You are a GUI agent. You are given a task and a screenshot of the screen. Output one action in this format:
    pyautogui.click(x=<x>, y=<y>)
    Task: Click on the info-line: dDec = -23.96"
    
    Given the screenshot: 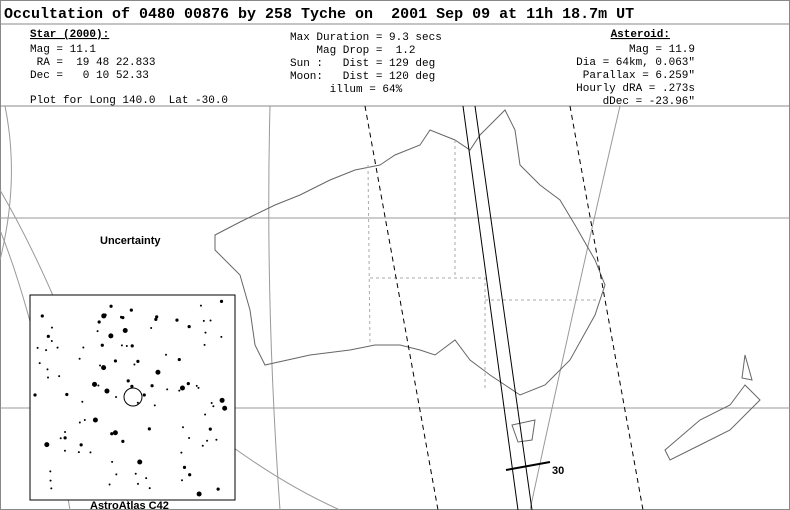 What is the action you would take?
    pyautogui.click(x=649, y=102)
    